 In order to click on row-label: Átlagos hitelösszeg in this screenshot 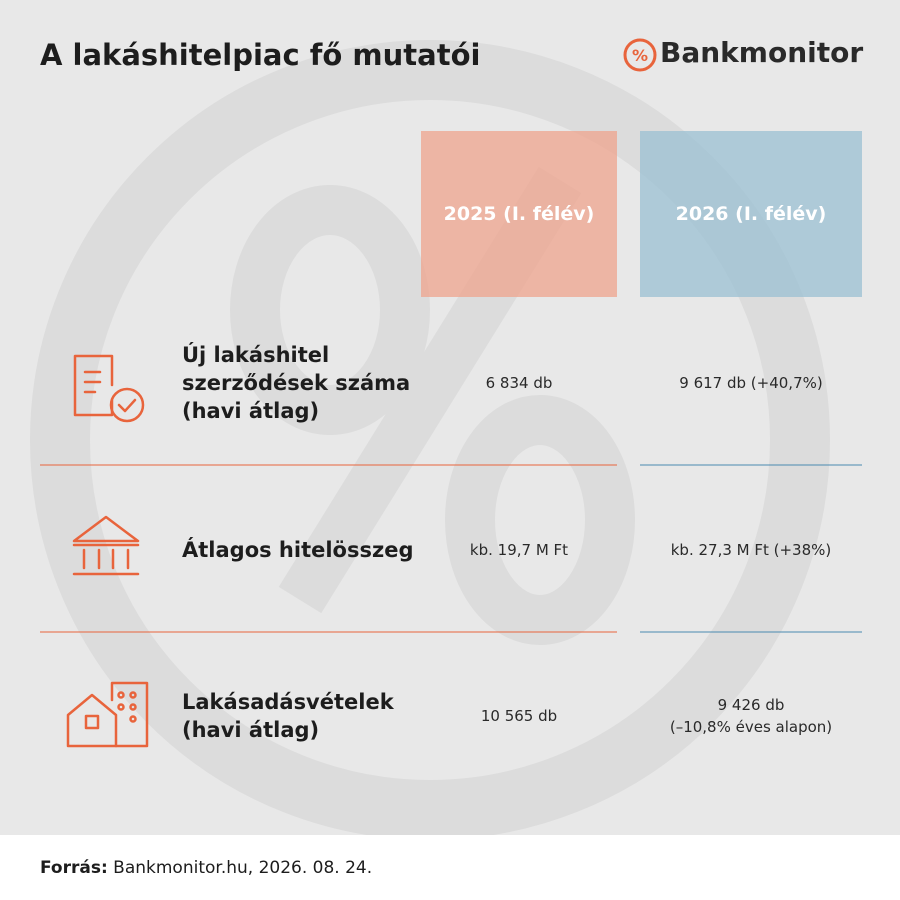, I will do `click(302, 550)`.